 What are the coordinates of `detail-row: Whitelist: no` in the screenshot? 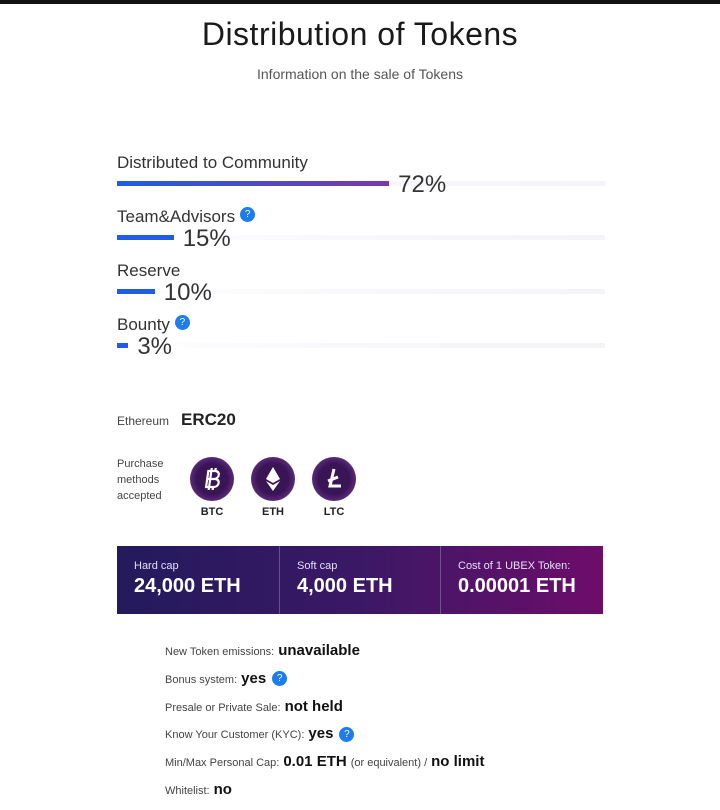 It's located at (198, 790).